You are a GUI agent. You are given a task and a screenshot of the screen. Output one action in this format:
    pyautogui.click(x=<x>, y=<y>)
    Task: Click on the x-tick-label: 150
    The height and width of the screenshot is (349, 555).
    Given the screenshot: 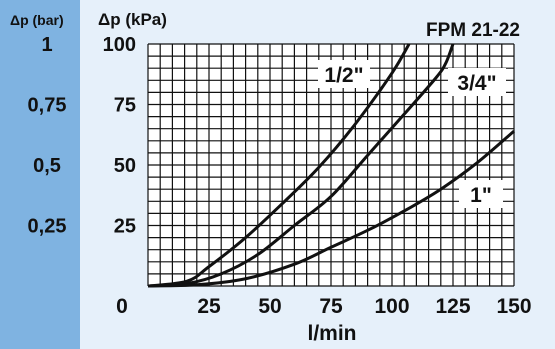 What is the action you would take?
    pyautogui.click(x=513, y=306)
    